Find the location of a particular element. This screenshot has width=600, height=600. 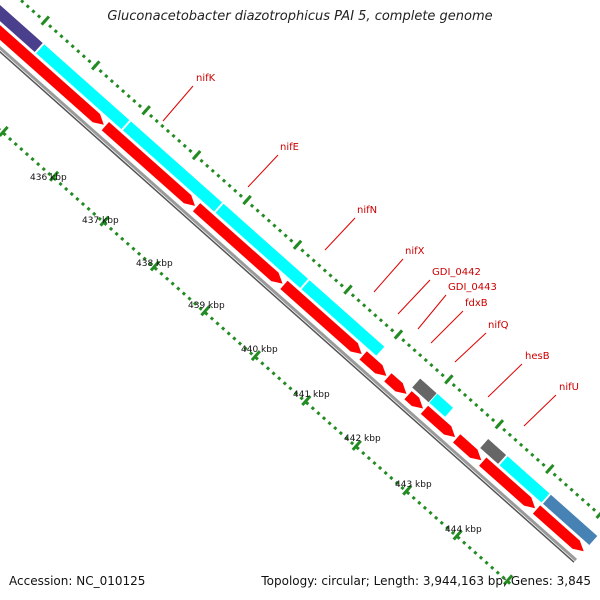

gene-label: GDI_0442 is located at coordinates (456, 272).